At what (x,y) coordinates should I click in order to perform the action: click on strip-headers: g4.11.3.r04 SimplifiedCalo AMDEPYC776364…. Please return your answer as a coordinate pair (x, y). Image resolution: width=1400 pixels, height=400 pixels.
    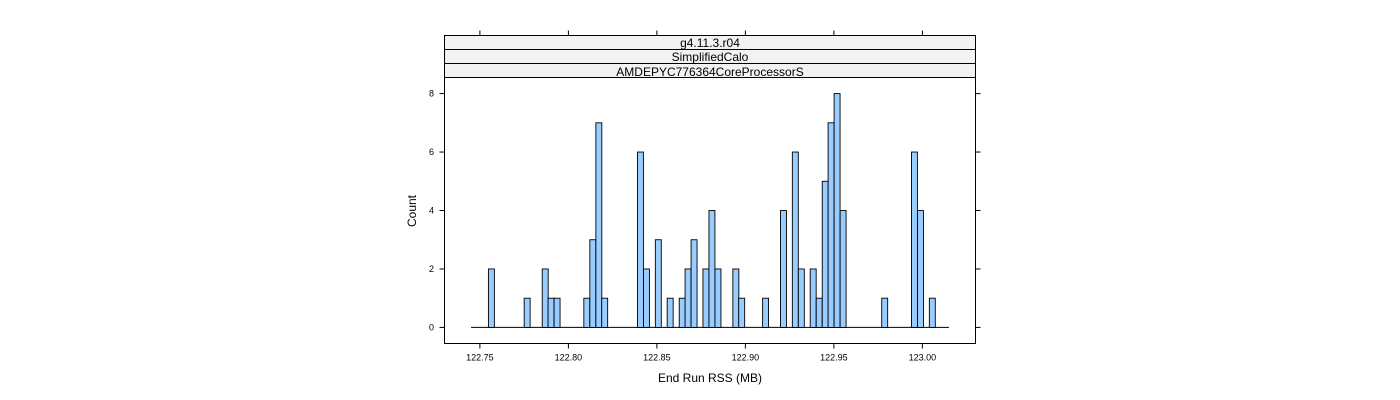
    Looking at the image, I should click on (710, 57).